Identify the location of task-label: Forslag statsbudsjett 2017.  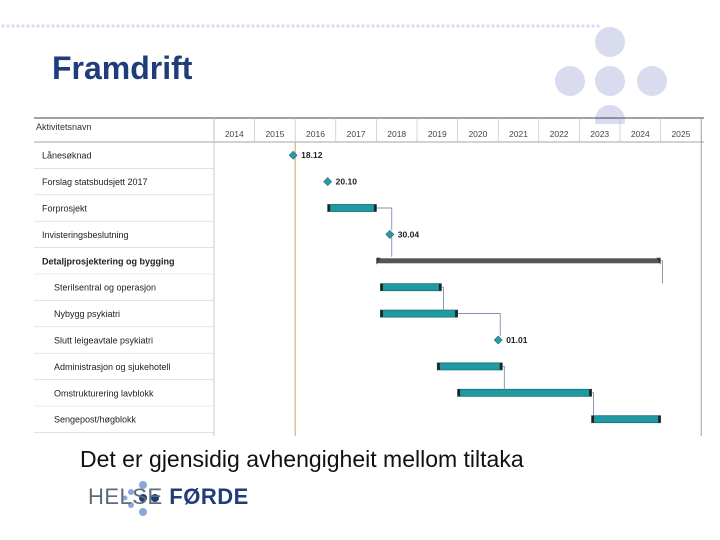
(95, 182).